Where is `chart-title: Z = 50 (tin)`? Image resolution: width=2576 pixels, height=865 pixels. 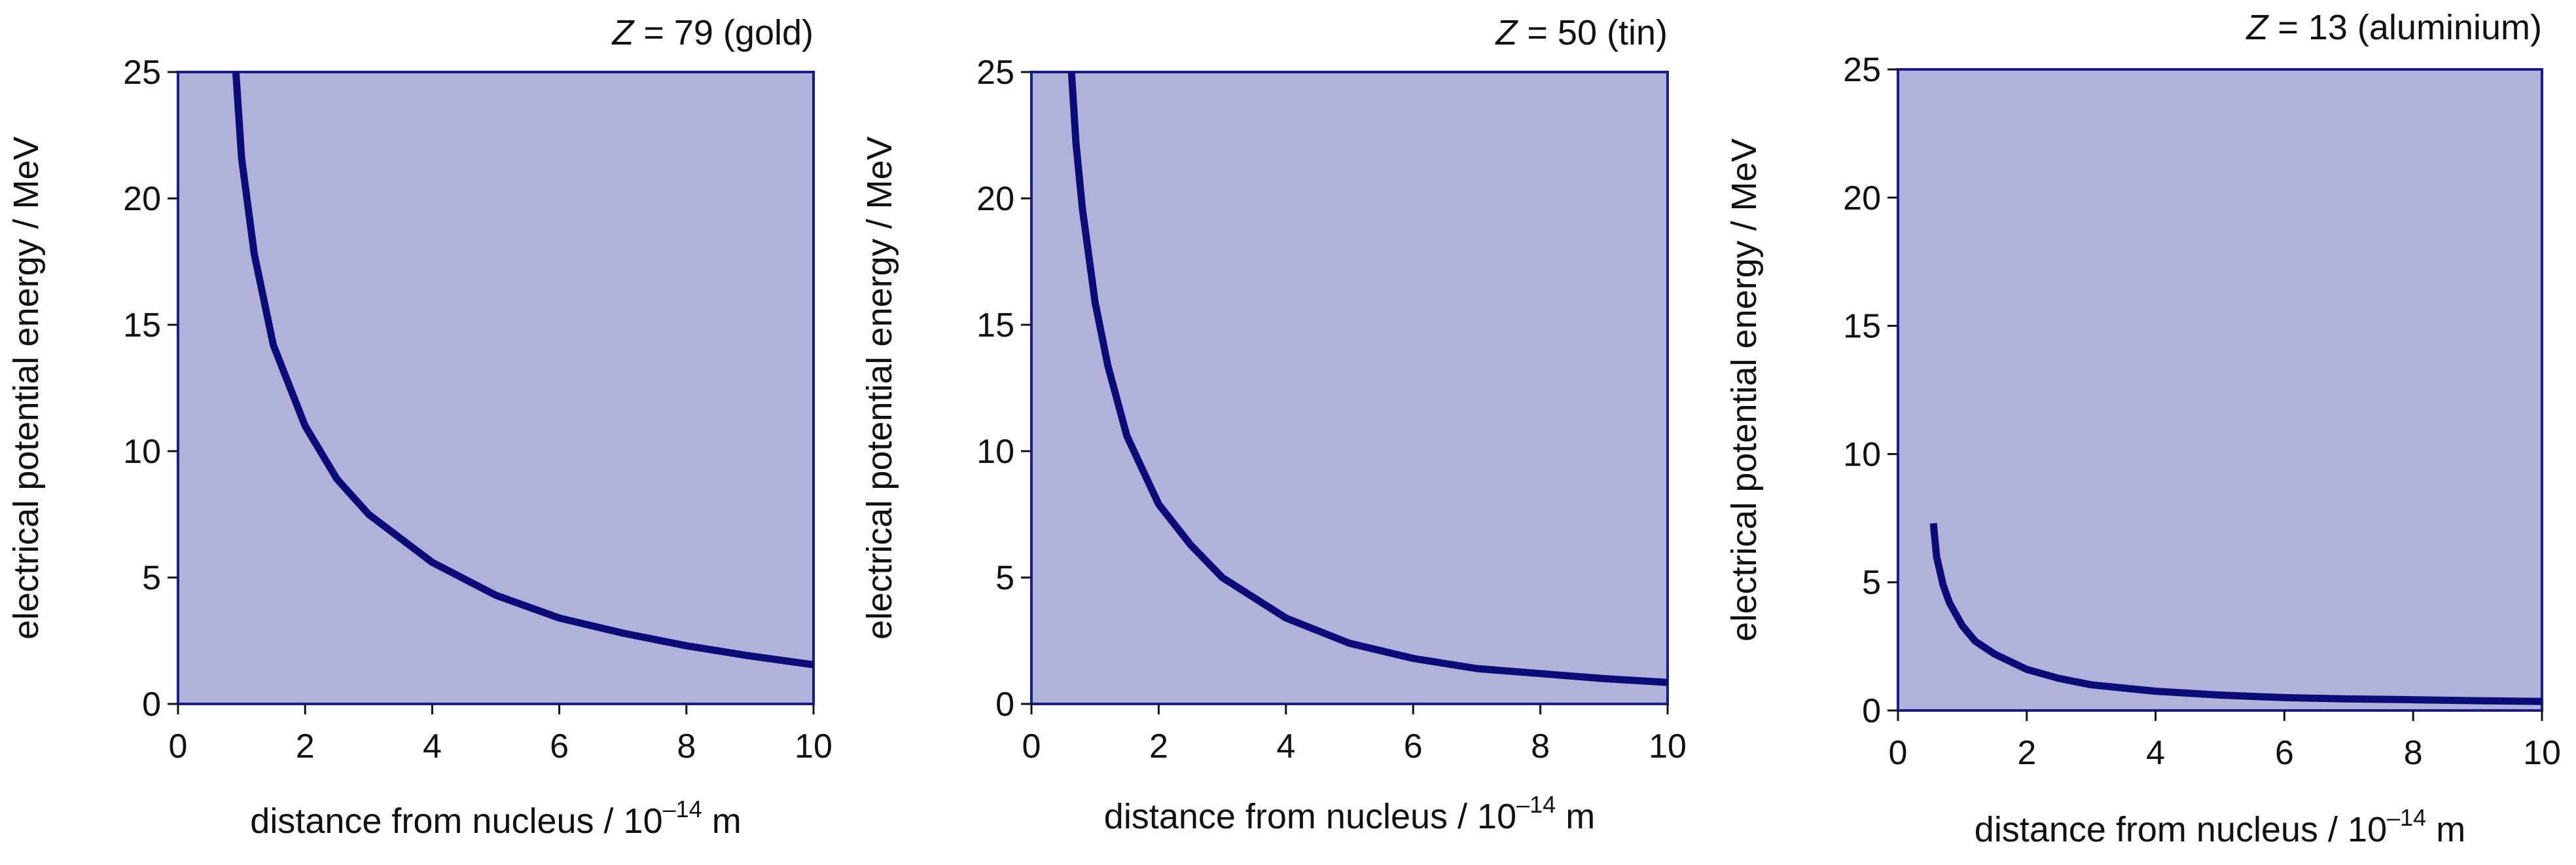
chart-title: Z = 50 (tin) is located at coordinates (1581, 32).